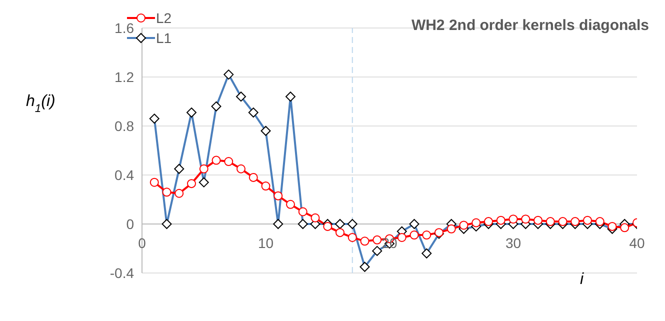 The image size is (665, 321). I want to click on y-tick-label: 0, so click(130, 224).